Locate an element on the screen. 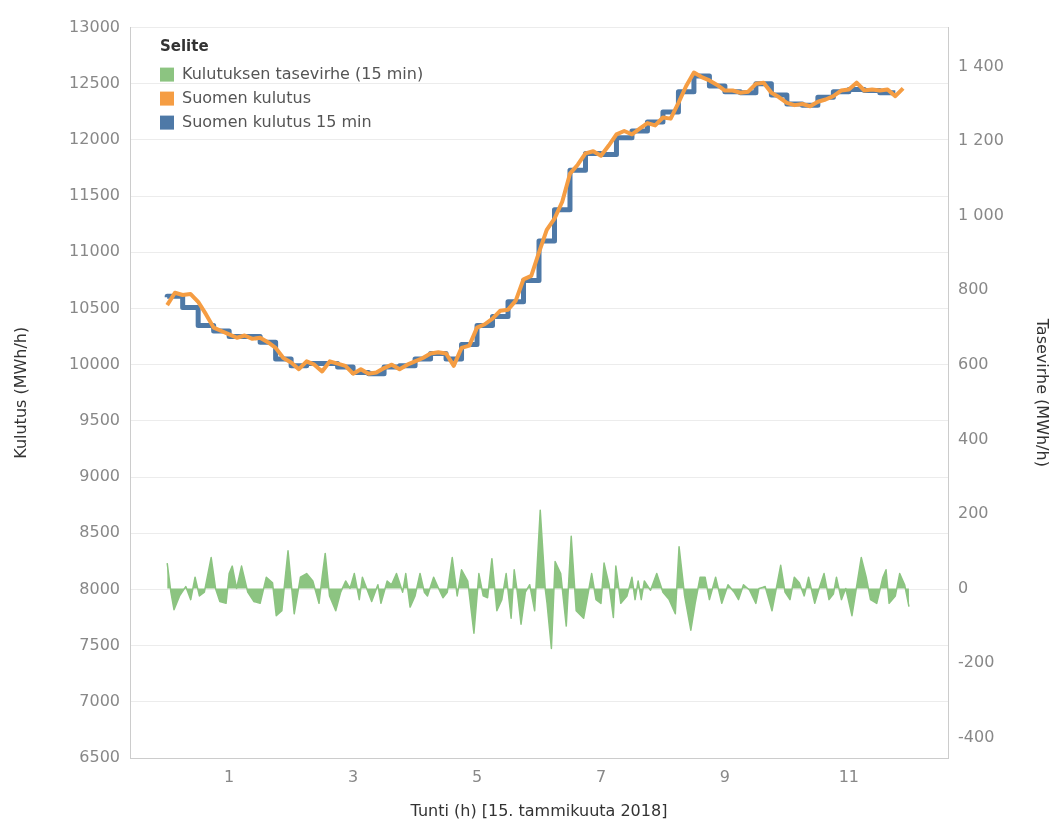 This screenshot has width=1063, height=833. x-tick-label: 9 is located at coordinates (724, 776).